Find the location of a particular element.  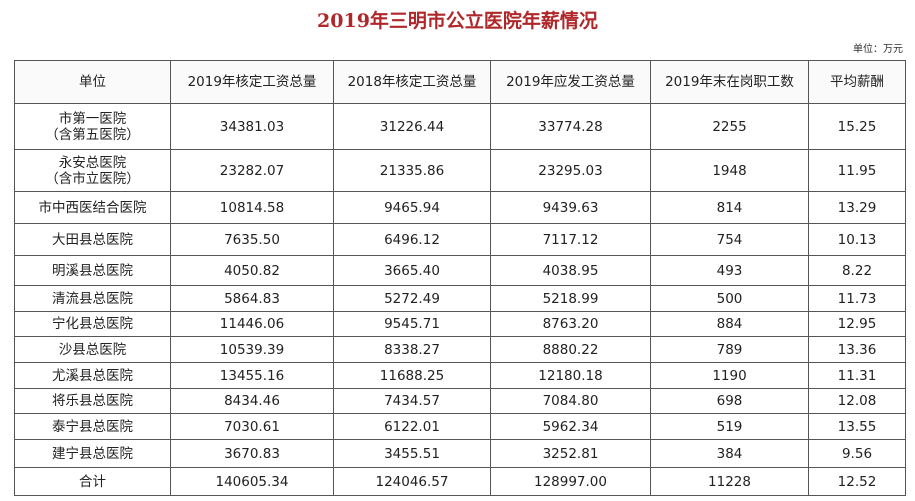

value-cell: 1190 is located at coordinates (729, 375).